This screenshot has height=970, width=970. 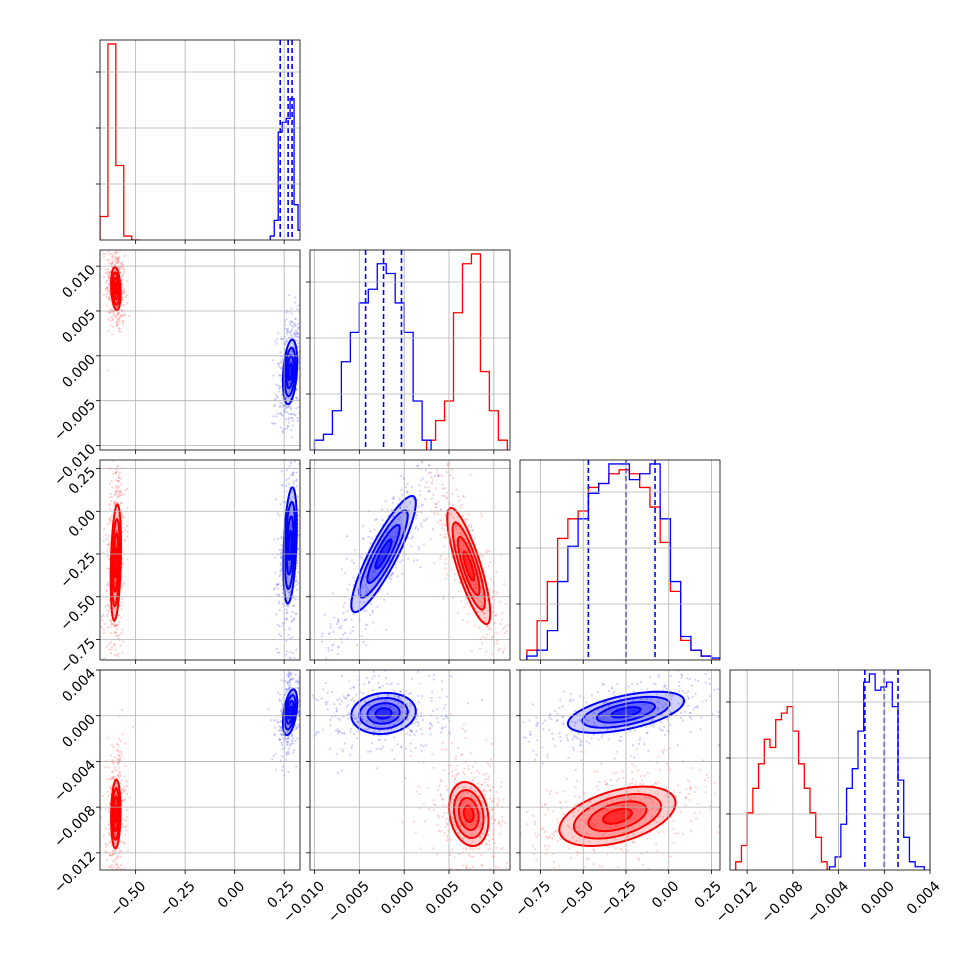 I want to click on y-tick-label: 0.010, so click(x=79, y=282).